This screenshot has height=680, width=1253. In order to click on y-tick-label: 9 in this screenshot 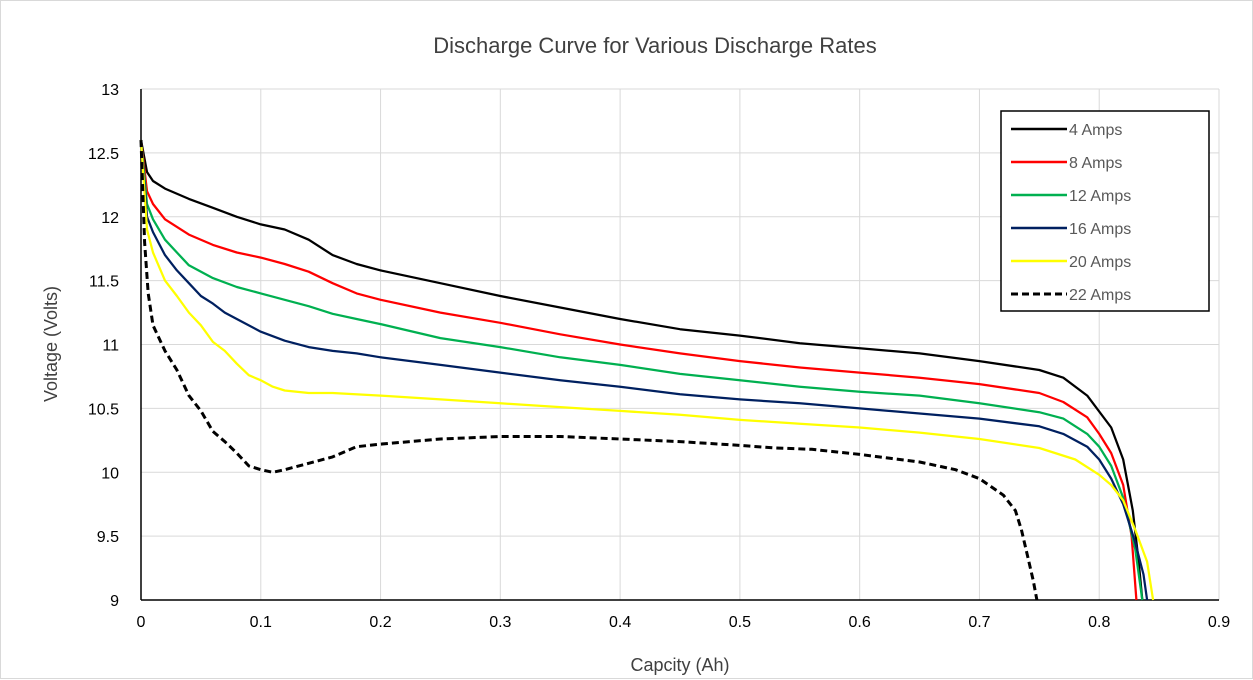, I will do `click(114, 601)`.